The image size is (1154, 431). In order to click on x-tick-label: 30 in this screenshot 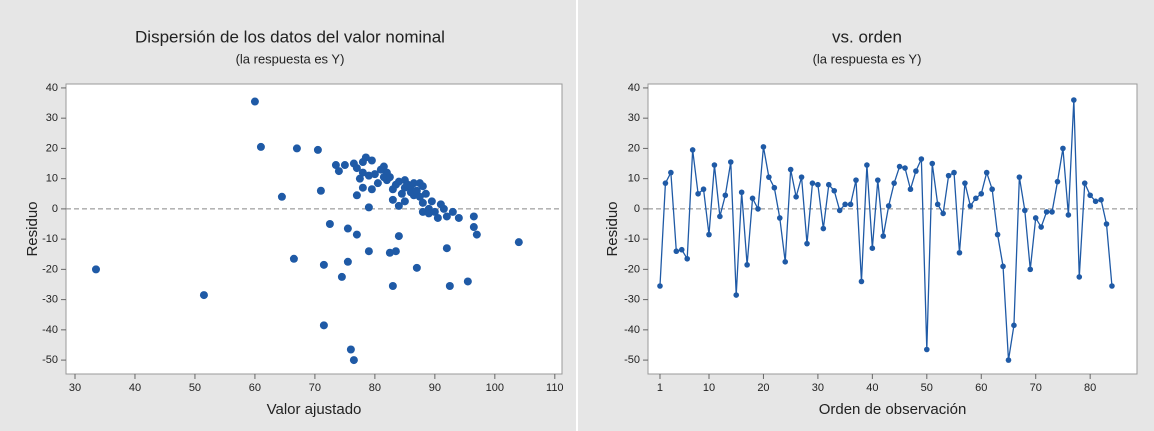, I will do `click(818, 388)`.